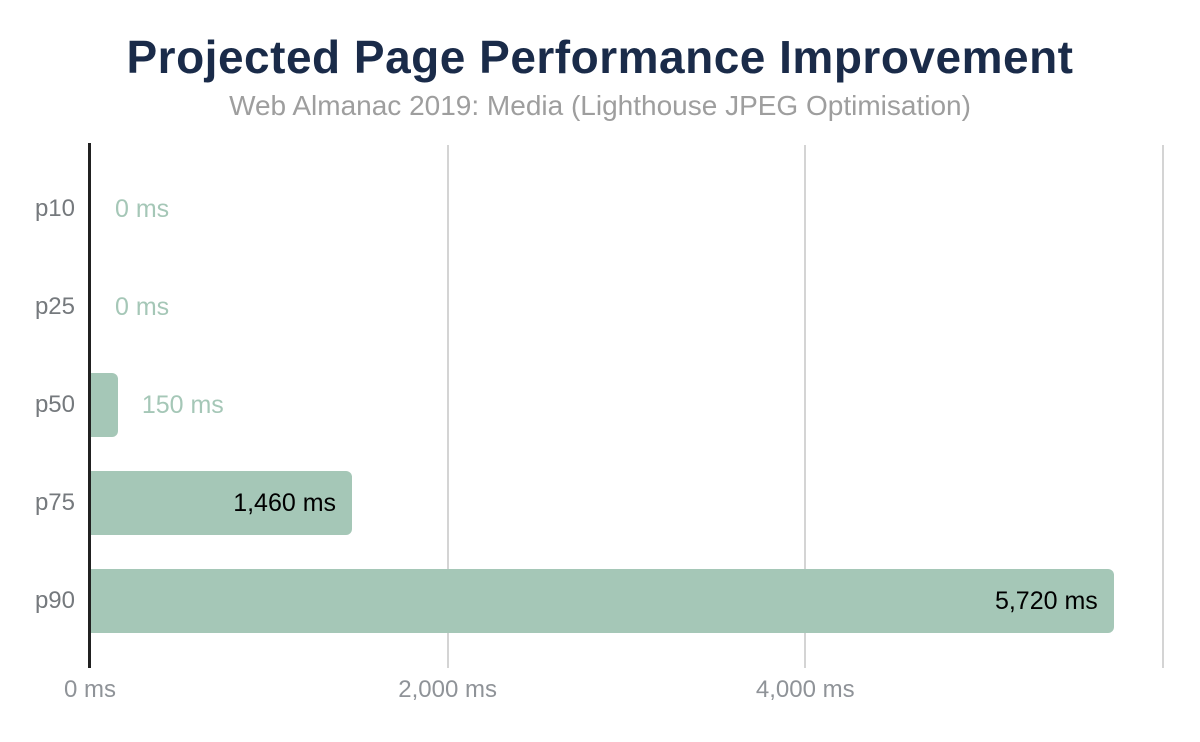 Image resolution: width=1200 pixels, height=742 pixels. Describe the element at coordinates (600, 307) in the screenshot. I see `bar-row-p25: p25 0 ms` at that location.